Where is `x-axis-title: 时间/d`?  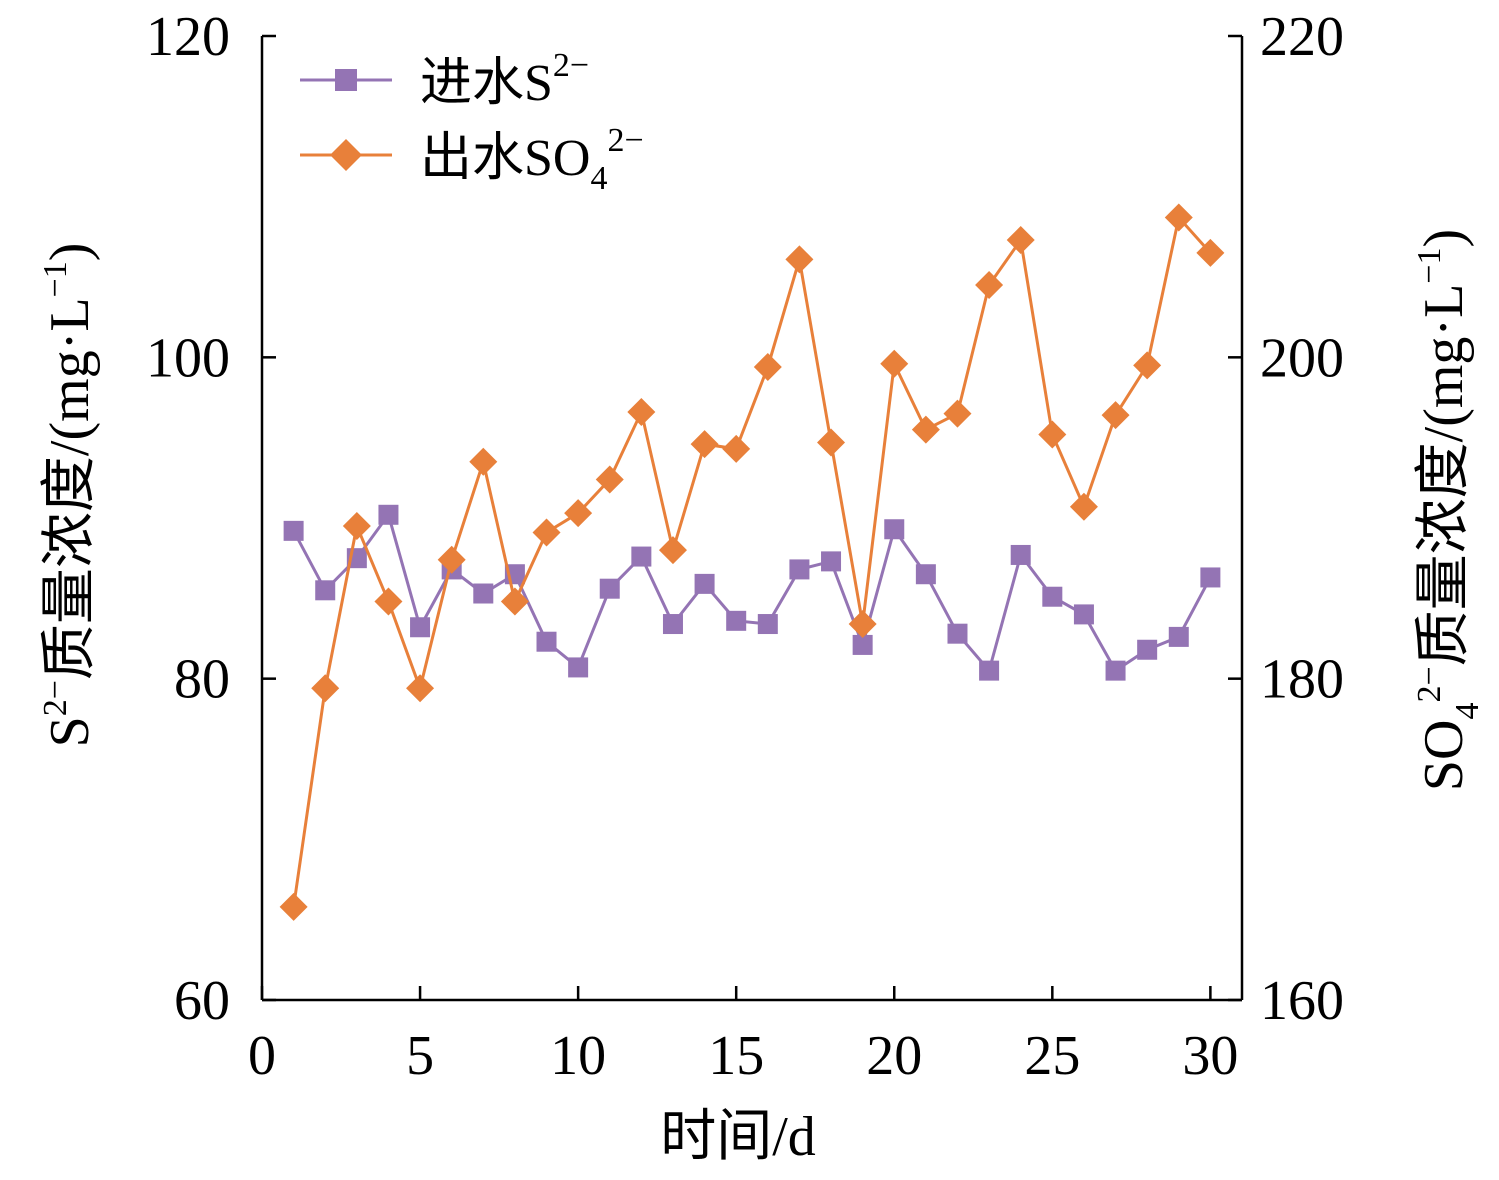
x-axis-title: 时间/d is located at coordinates (738, 1137).